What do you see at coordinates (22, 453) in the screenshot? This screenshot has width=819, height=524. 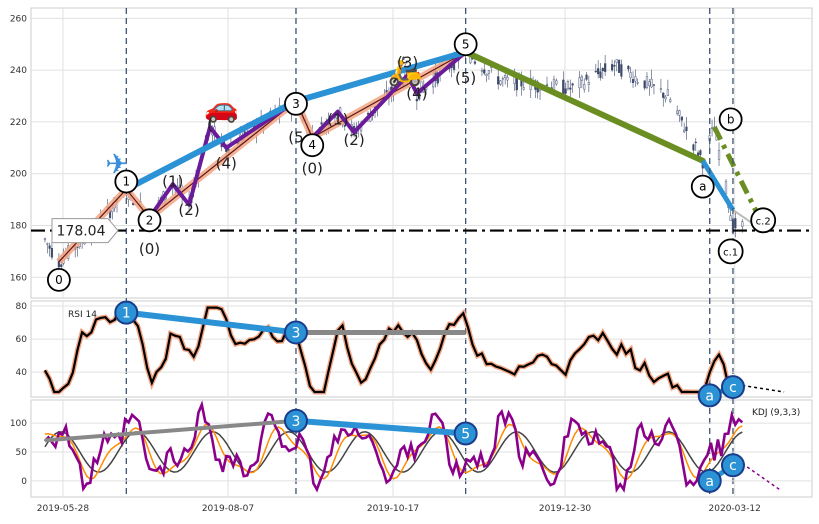 I see `kdj-y-tick-label: 50` at bounding box center [22, 453].